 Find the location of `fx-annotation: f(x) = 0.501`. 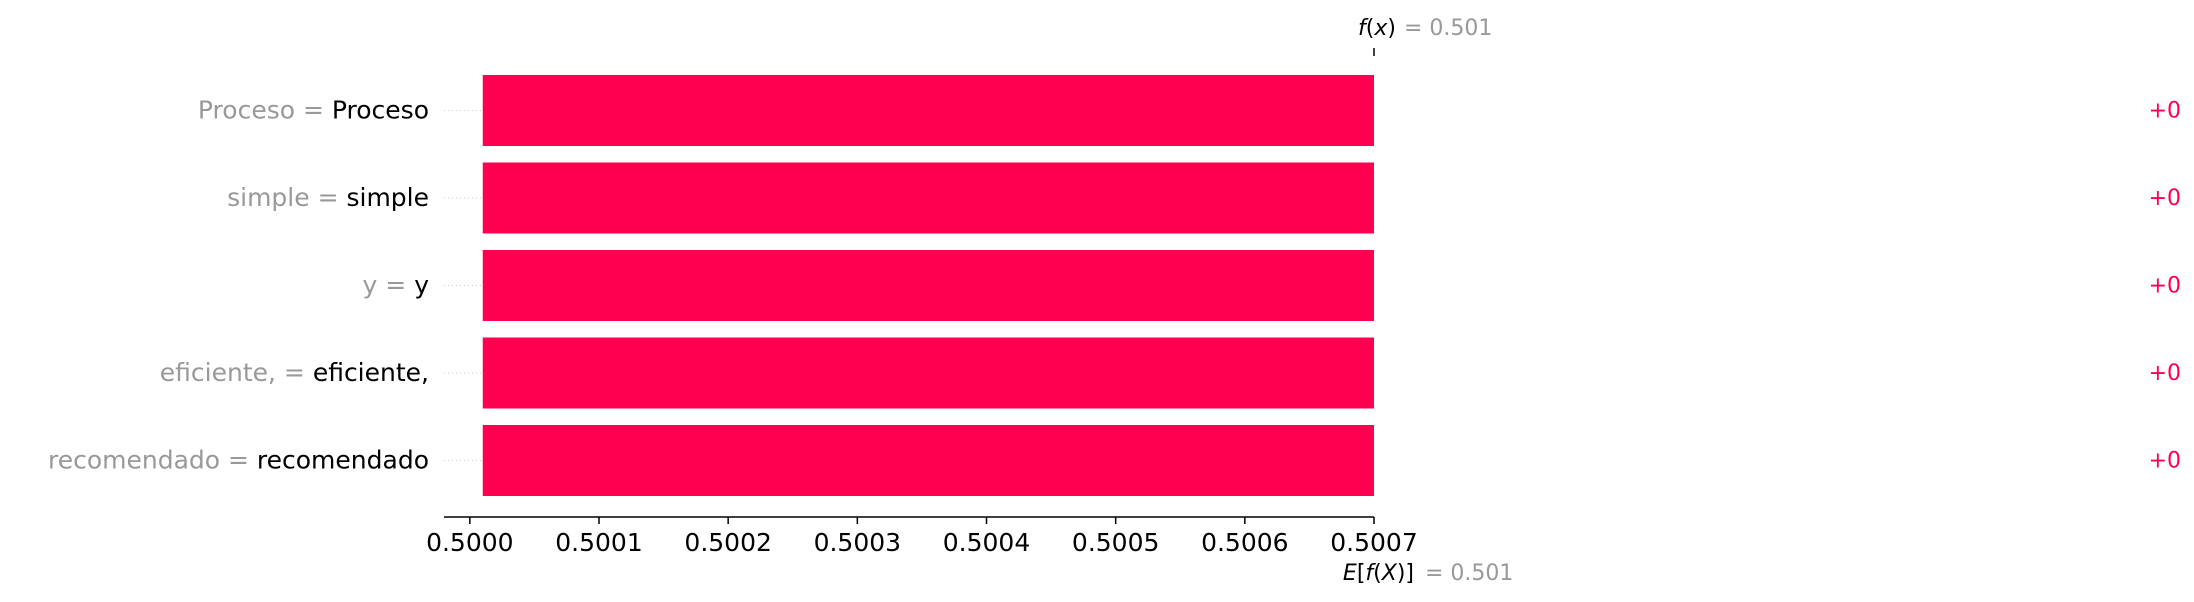

fx-annotation: f(x) = 0.501 is located at coordinates (1425, 36).